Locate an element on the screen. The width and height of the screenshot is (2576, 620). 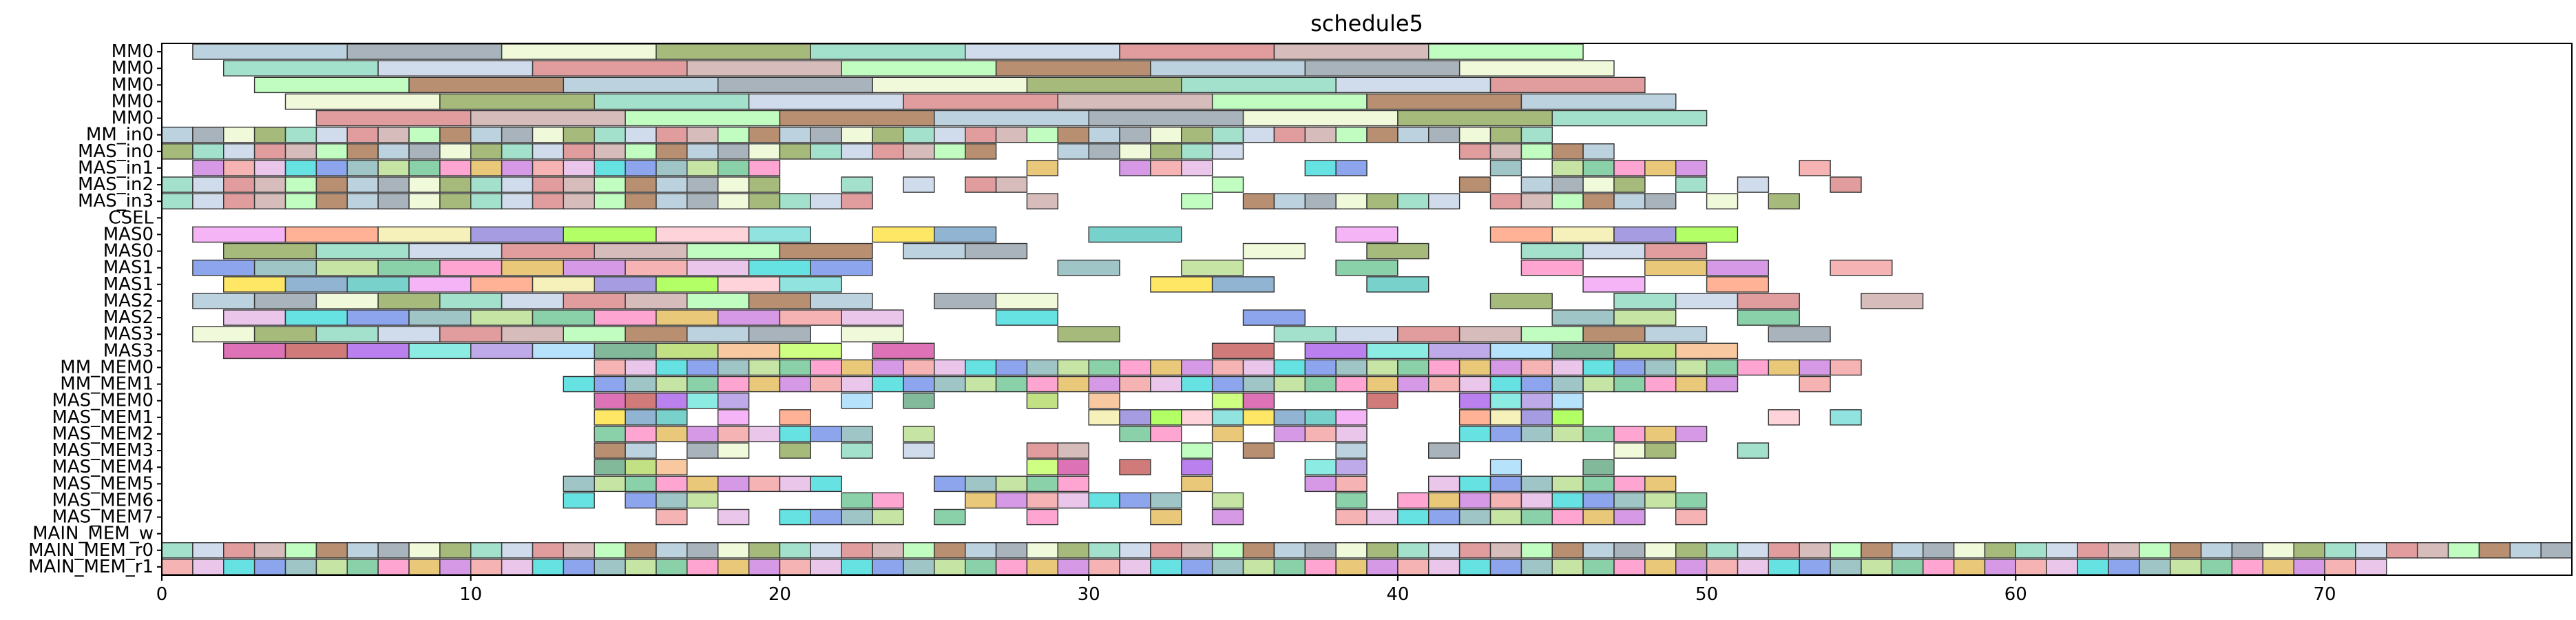
row-label: MAIN_MEM_w is located at coordinates (93, 534).